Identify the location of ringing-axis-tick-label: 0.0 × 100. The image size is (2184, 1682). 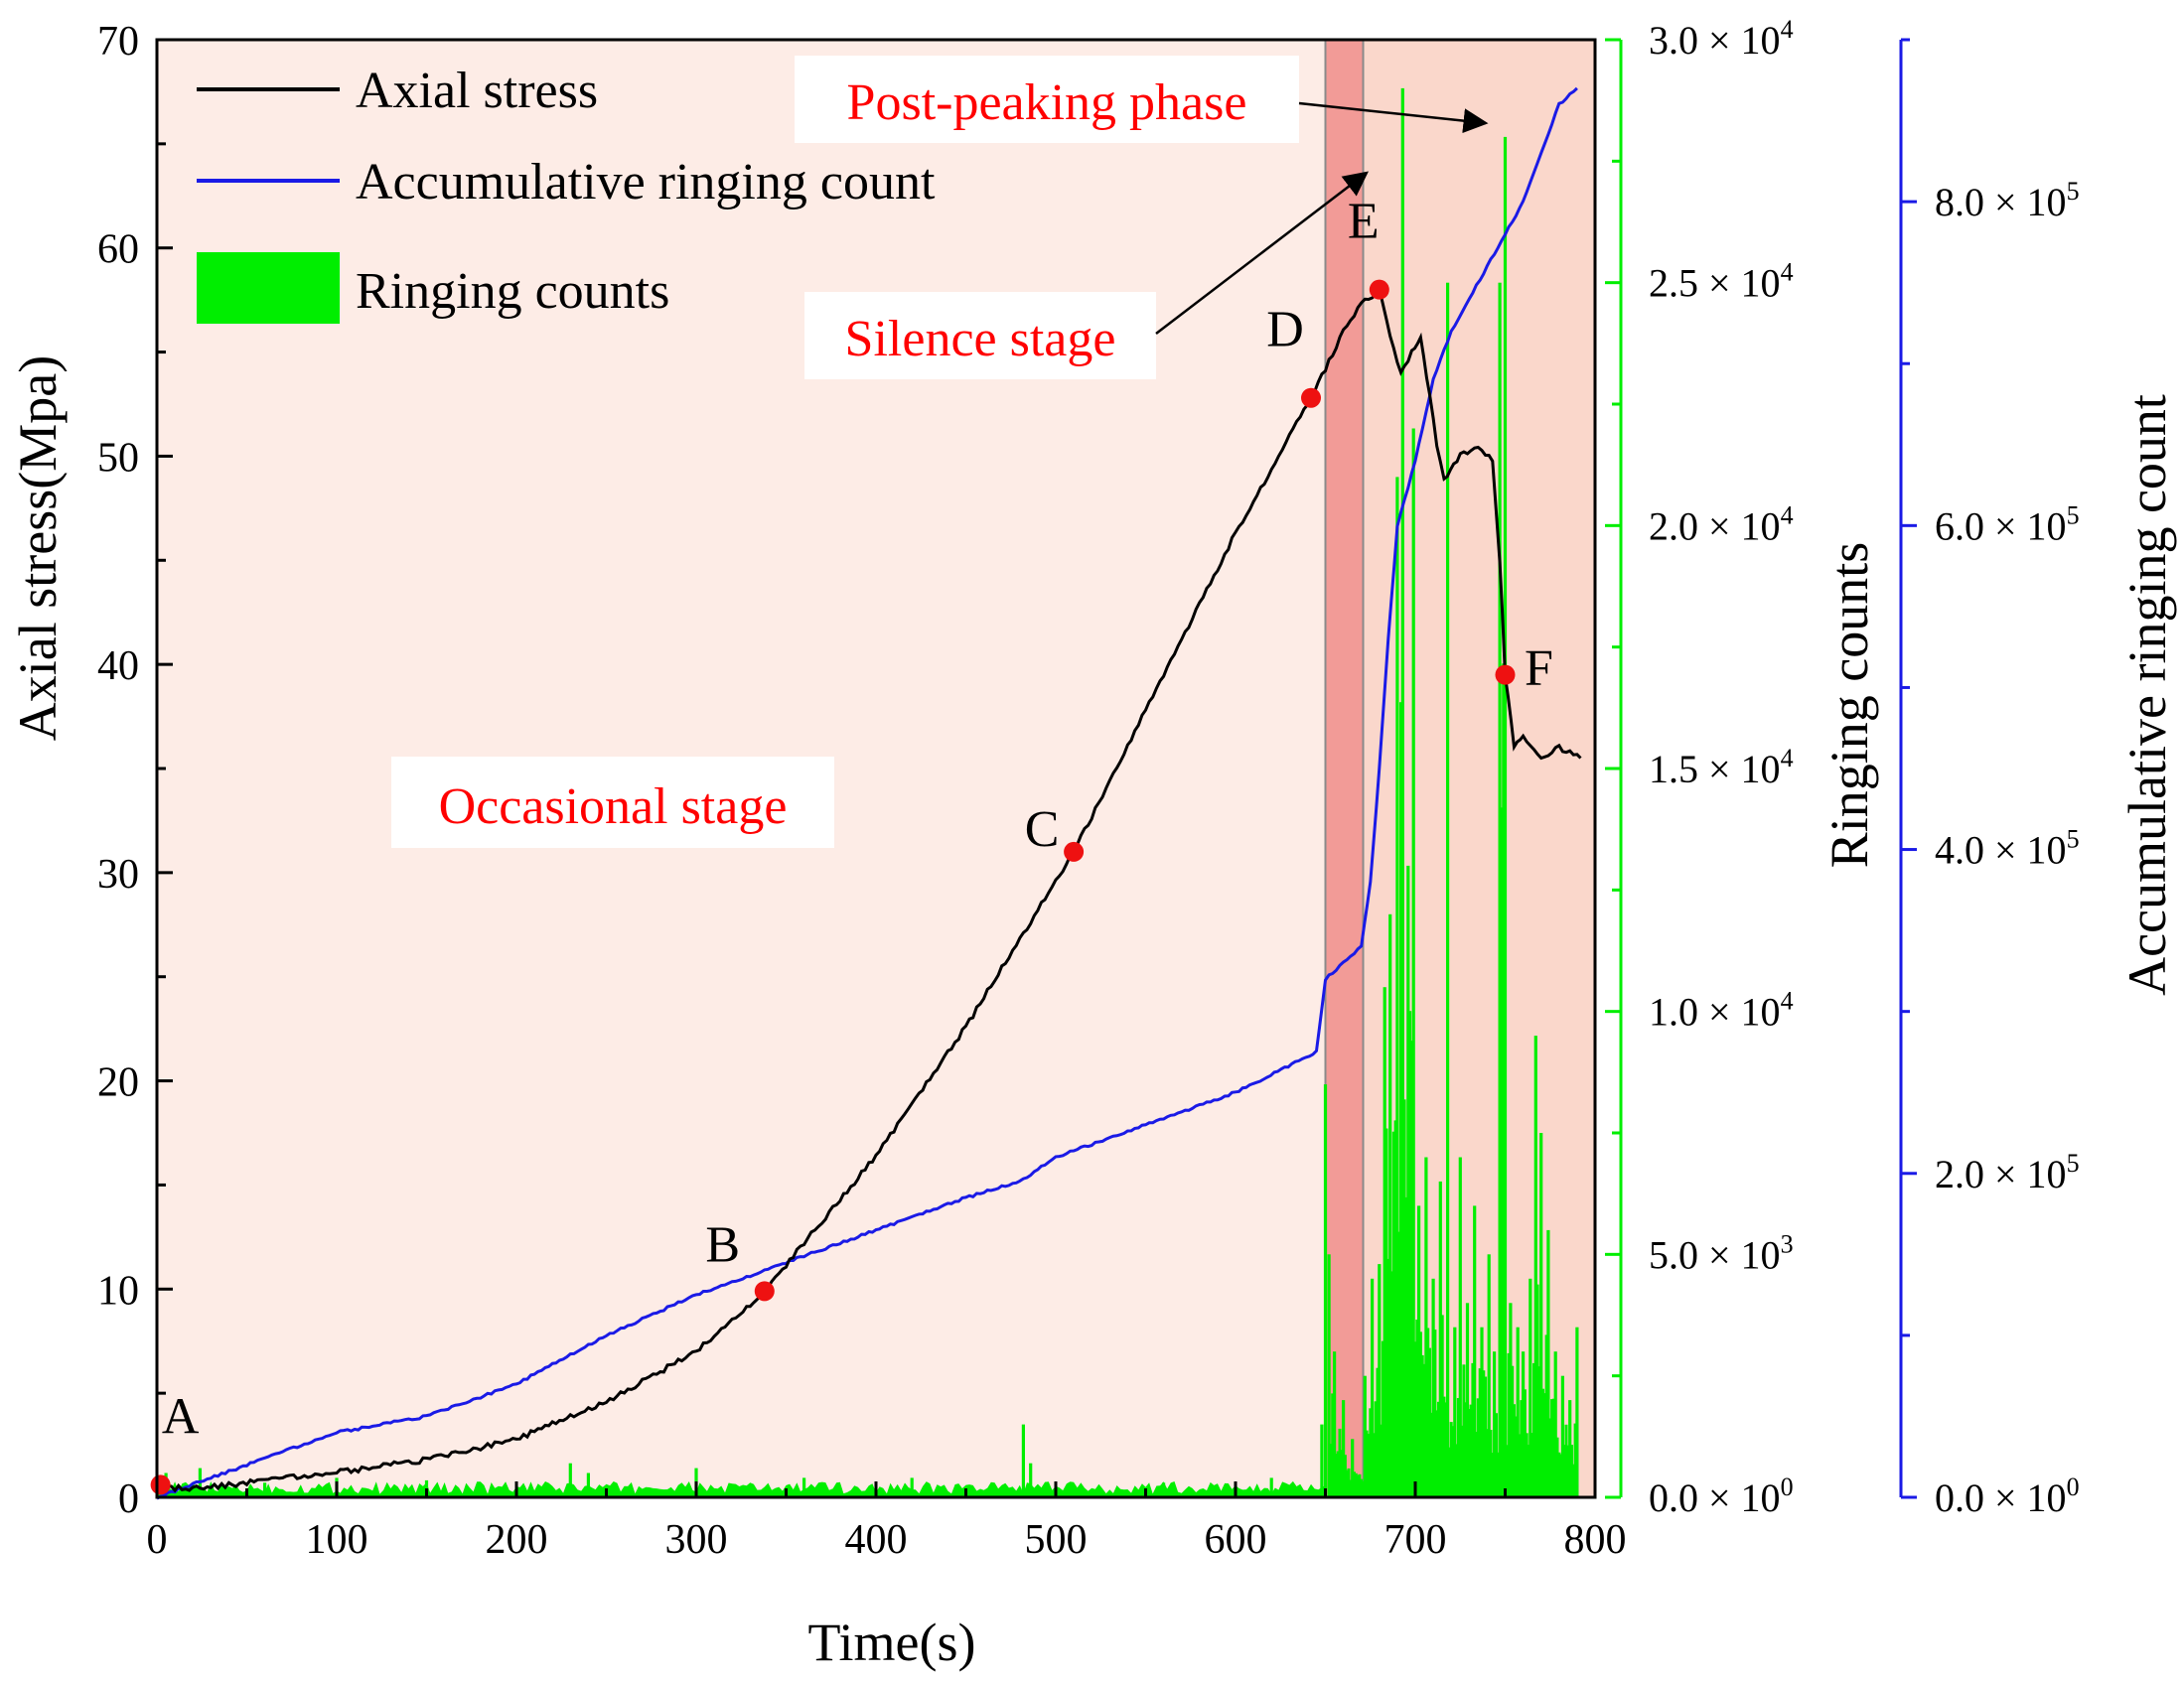
(1722, 1496).